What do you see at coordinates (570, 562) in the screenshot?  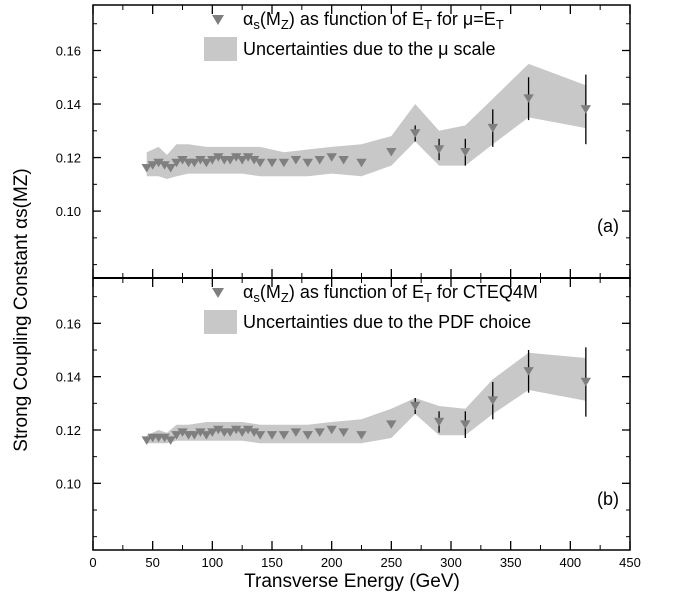 I see `x-tick-label: 400` at bounding box center [570, 562].